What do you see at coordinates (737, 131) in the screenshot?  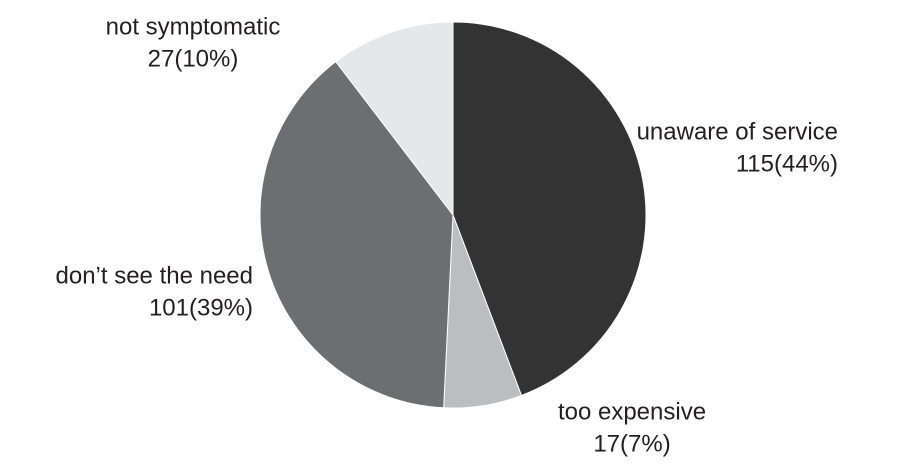 I see `slice-label: unaware of service` at bounding box center [737, 131].